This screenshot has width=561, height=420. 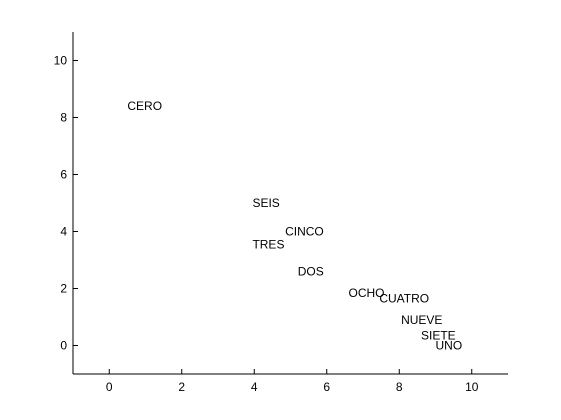 I want to click on point-label-dos: DOS, so click(x=311, y=271).